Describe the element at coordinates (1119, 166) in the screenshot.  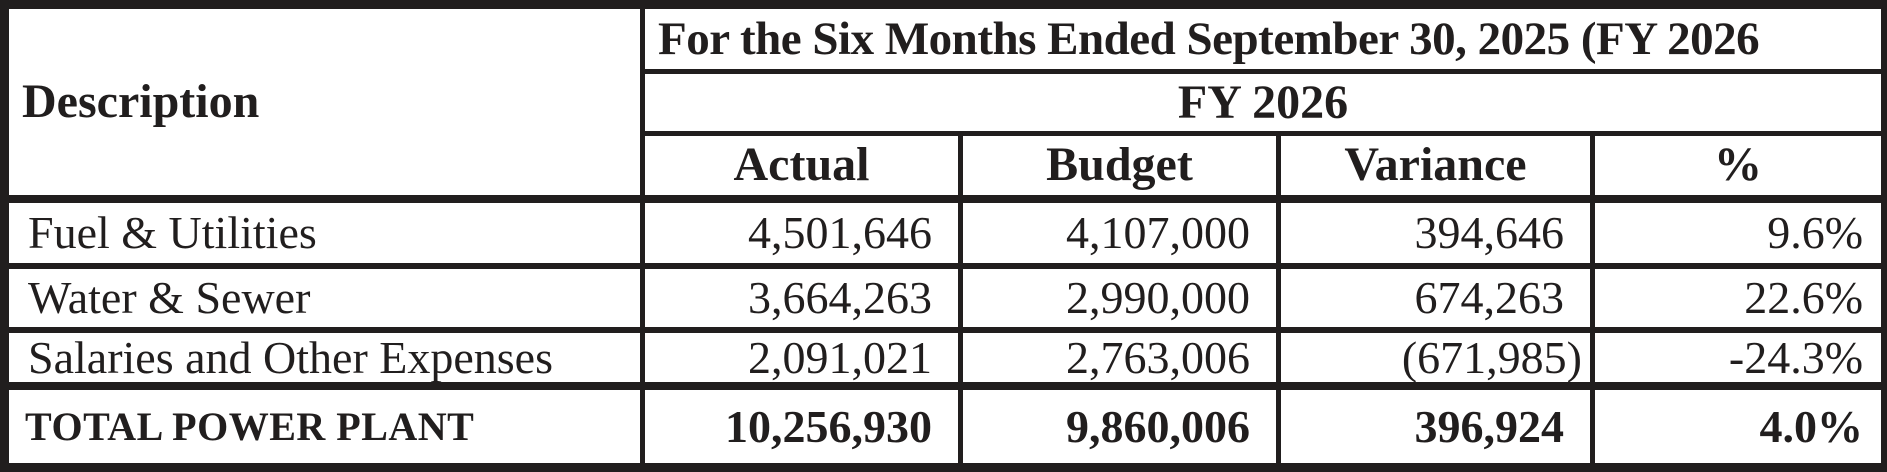
I see `column-header-budget: Budget` at that location.